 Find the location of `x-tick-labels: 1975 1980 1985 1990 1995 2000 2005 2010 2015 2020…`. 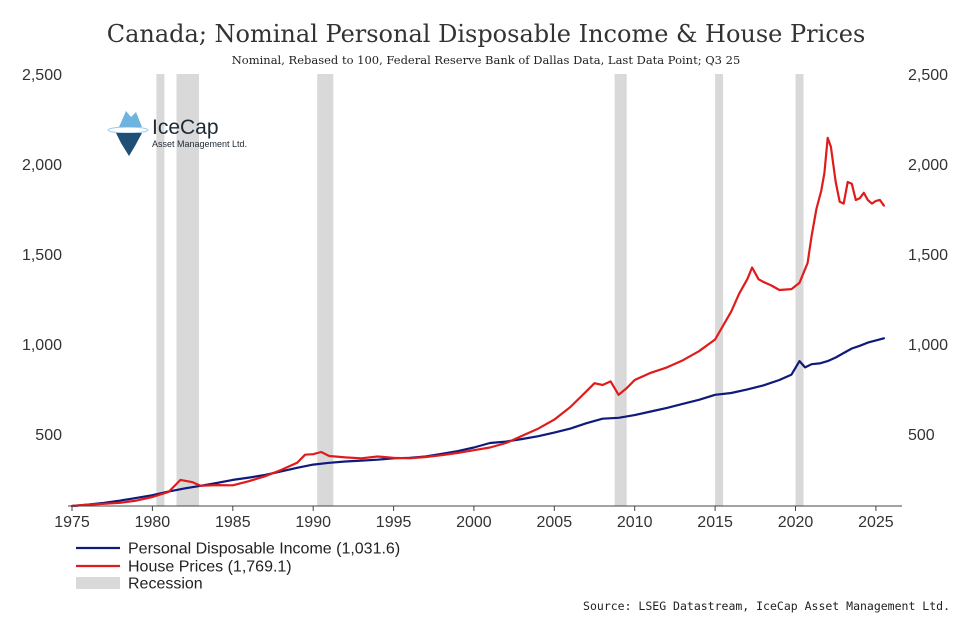

x-tick-labels: 1975 1980 1985 1990 1995 2000 2005 2010 2015 2020… is located at coordinates (474, 522).